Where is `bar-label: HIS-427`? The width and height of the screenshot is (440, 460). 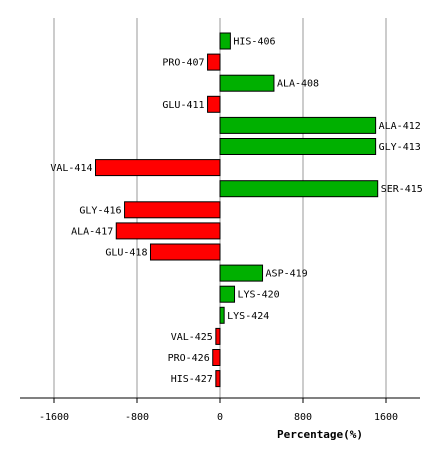 bar-label: HIS-427 is located at coordinates (192, 379).